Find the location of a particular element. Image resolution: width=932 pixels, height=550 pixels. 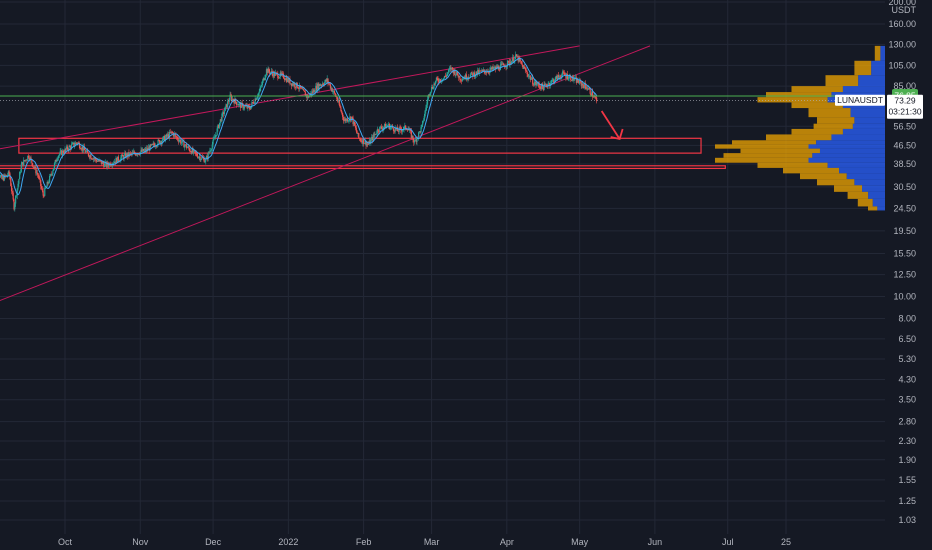

y-tick-label: 12.50 is located at coordinates (904, 275).